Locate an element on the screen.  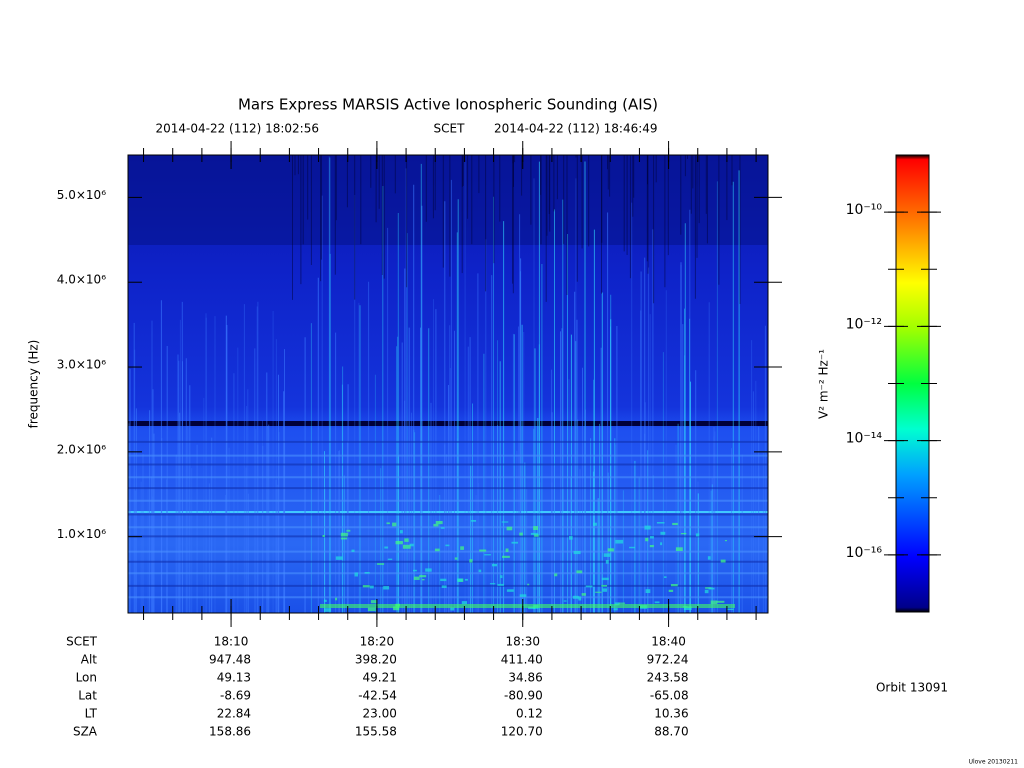
time-system: SCET is located at coordinates (450, 129).